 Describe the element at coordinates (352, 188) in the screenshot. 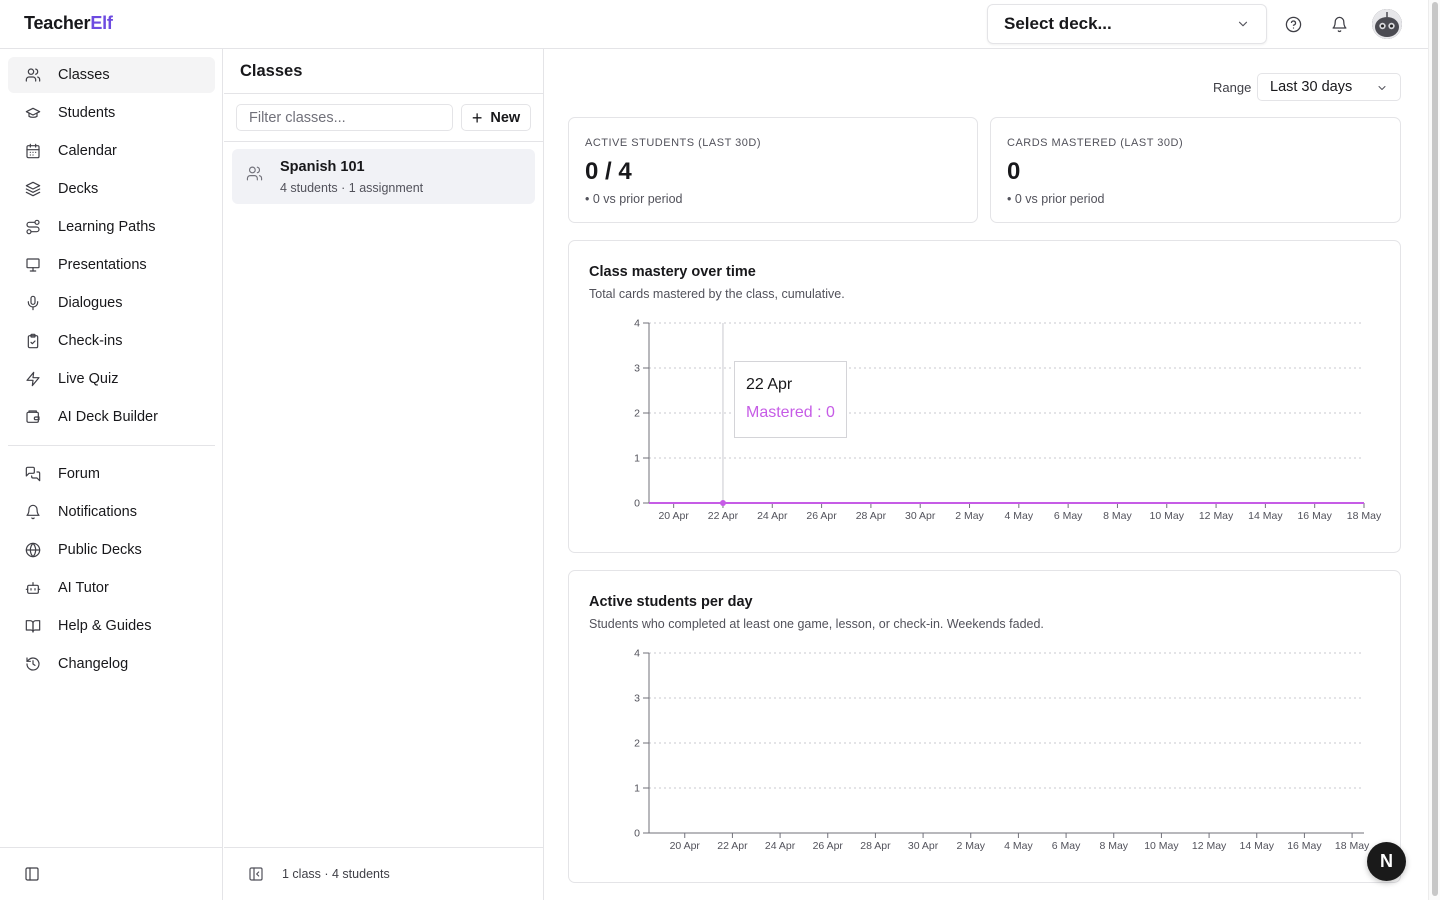

I see `class-meta: 4 students · 1 assignment` at that location.